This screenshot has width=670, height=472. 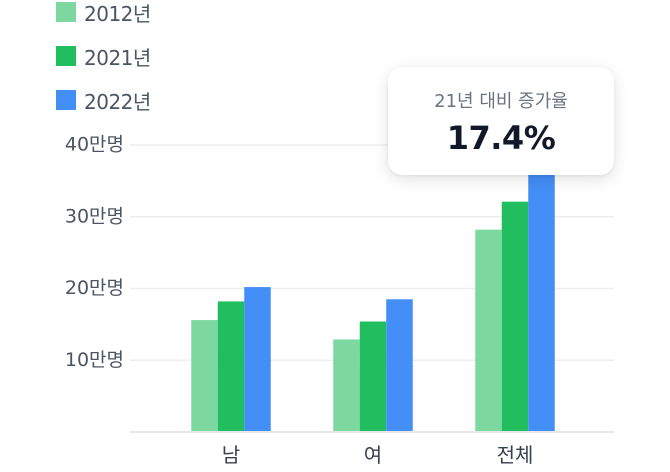 I want to click on tooltip-value: 17.4%, so click(x=501, y=138).